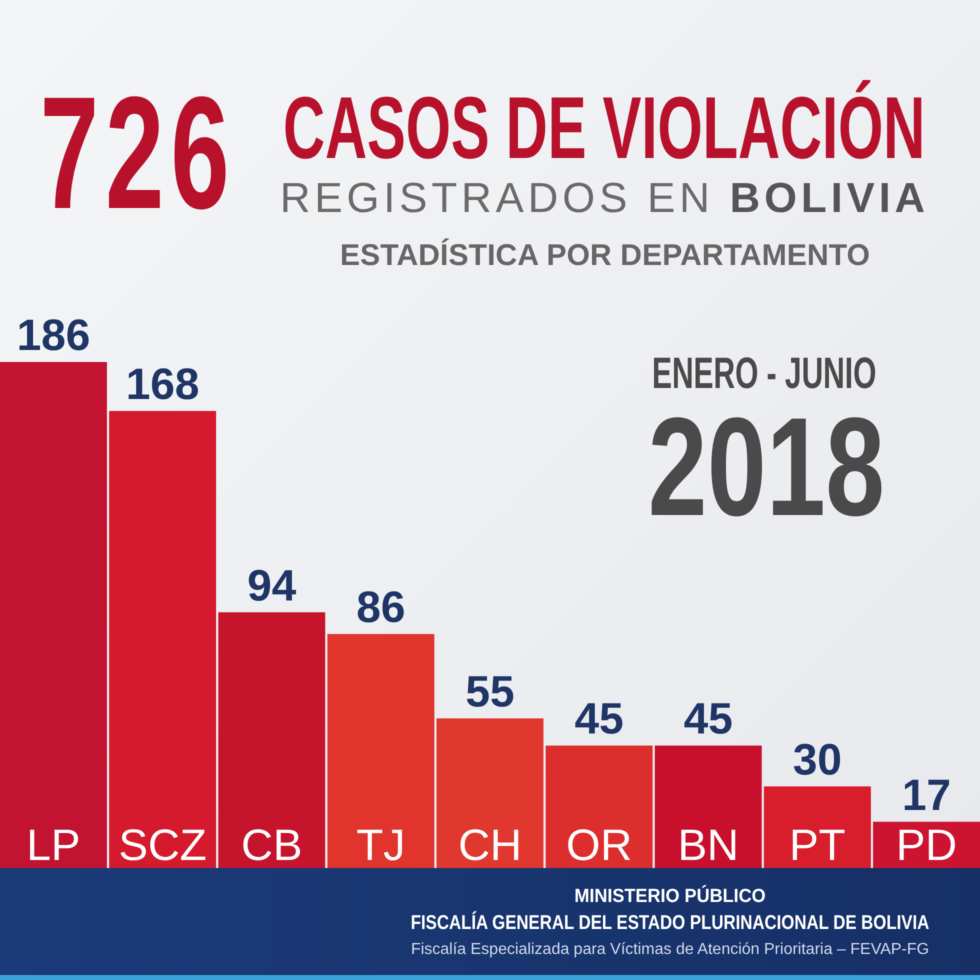 The height and width of the screenshot is (980, 980). I want to click on x-tick-label: PT, so click(817, 845).